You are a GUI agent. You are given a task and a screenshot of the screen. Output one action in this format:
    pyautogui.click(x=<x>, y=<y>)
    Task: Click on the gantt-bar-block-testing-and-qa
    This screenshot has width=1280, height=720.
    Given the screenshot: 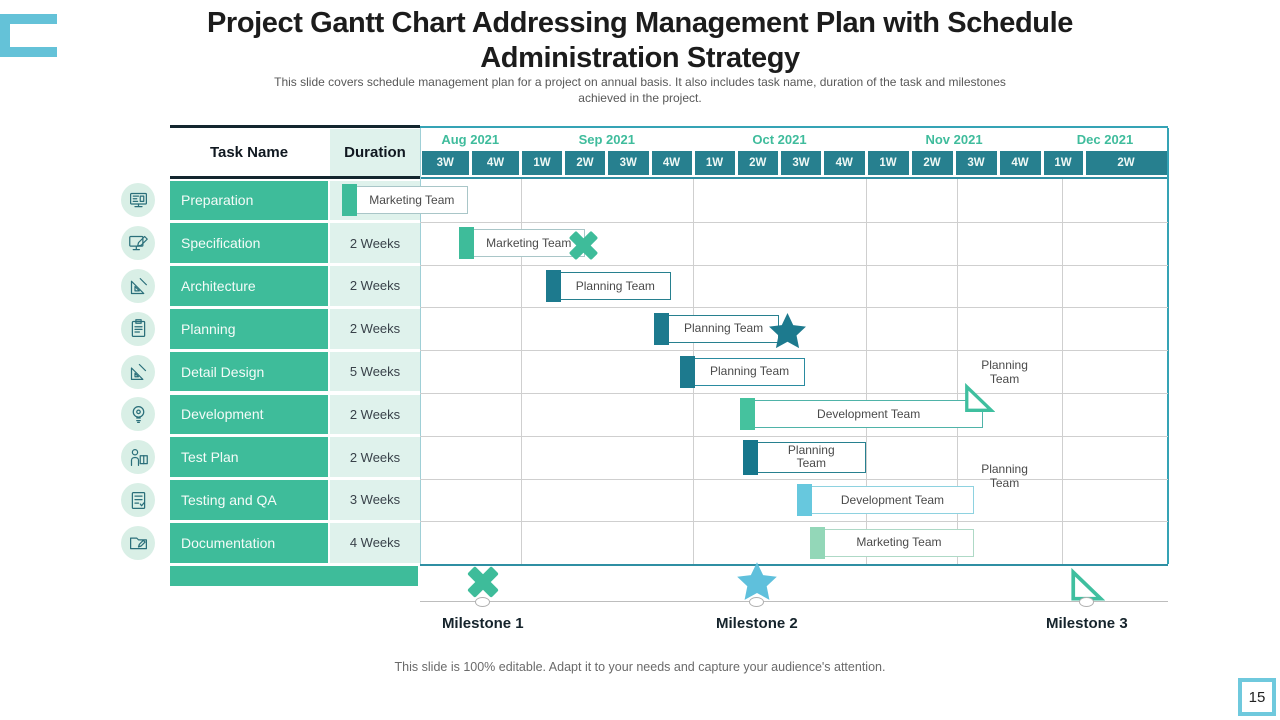 What is the action you would take?
    pyautogui.click(x=804, y=500)
    